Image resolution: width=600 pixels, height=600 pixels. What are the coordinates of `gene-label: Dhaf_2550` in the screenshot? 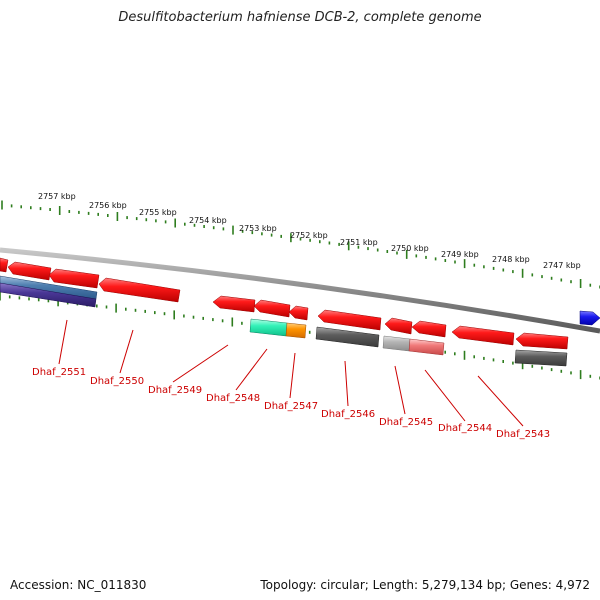 It's located at (117, 381).